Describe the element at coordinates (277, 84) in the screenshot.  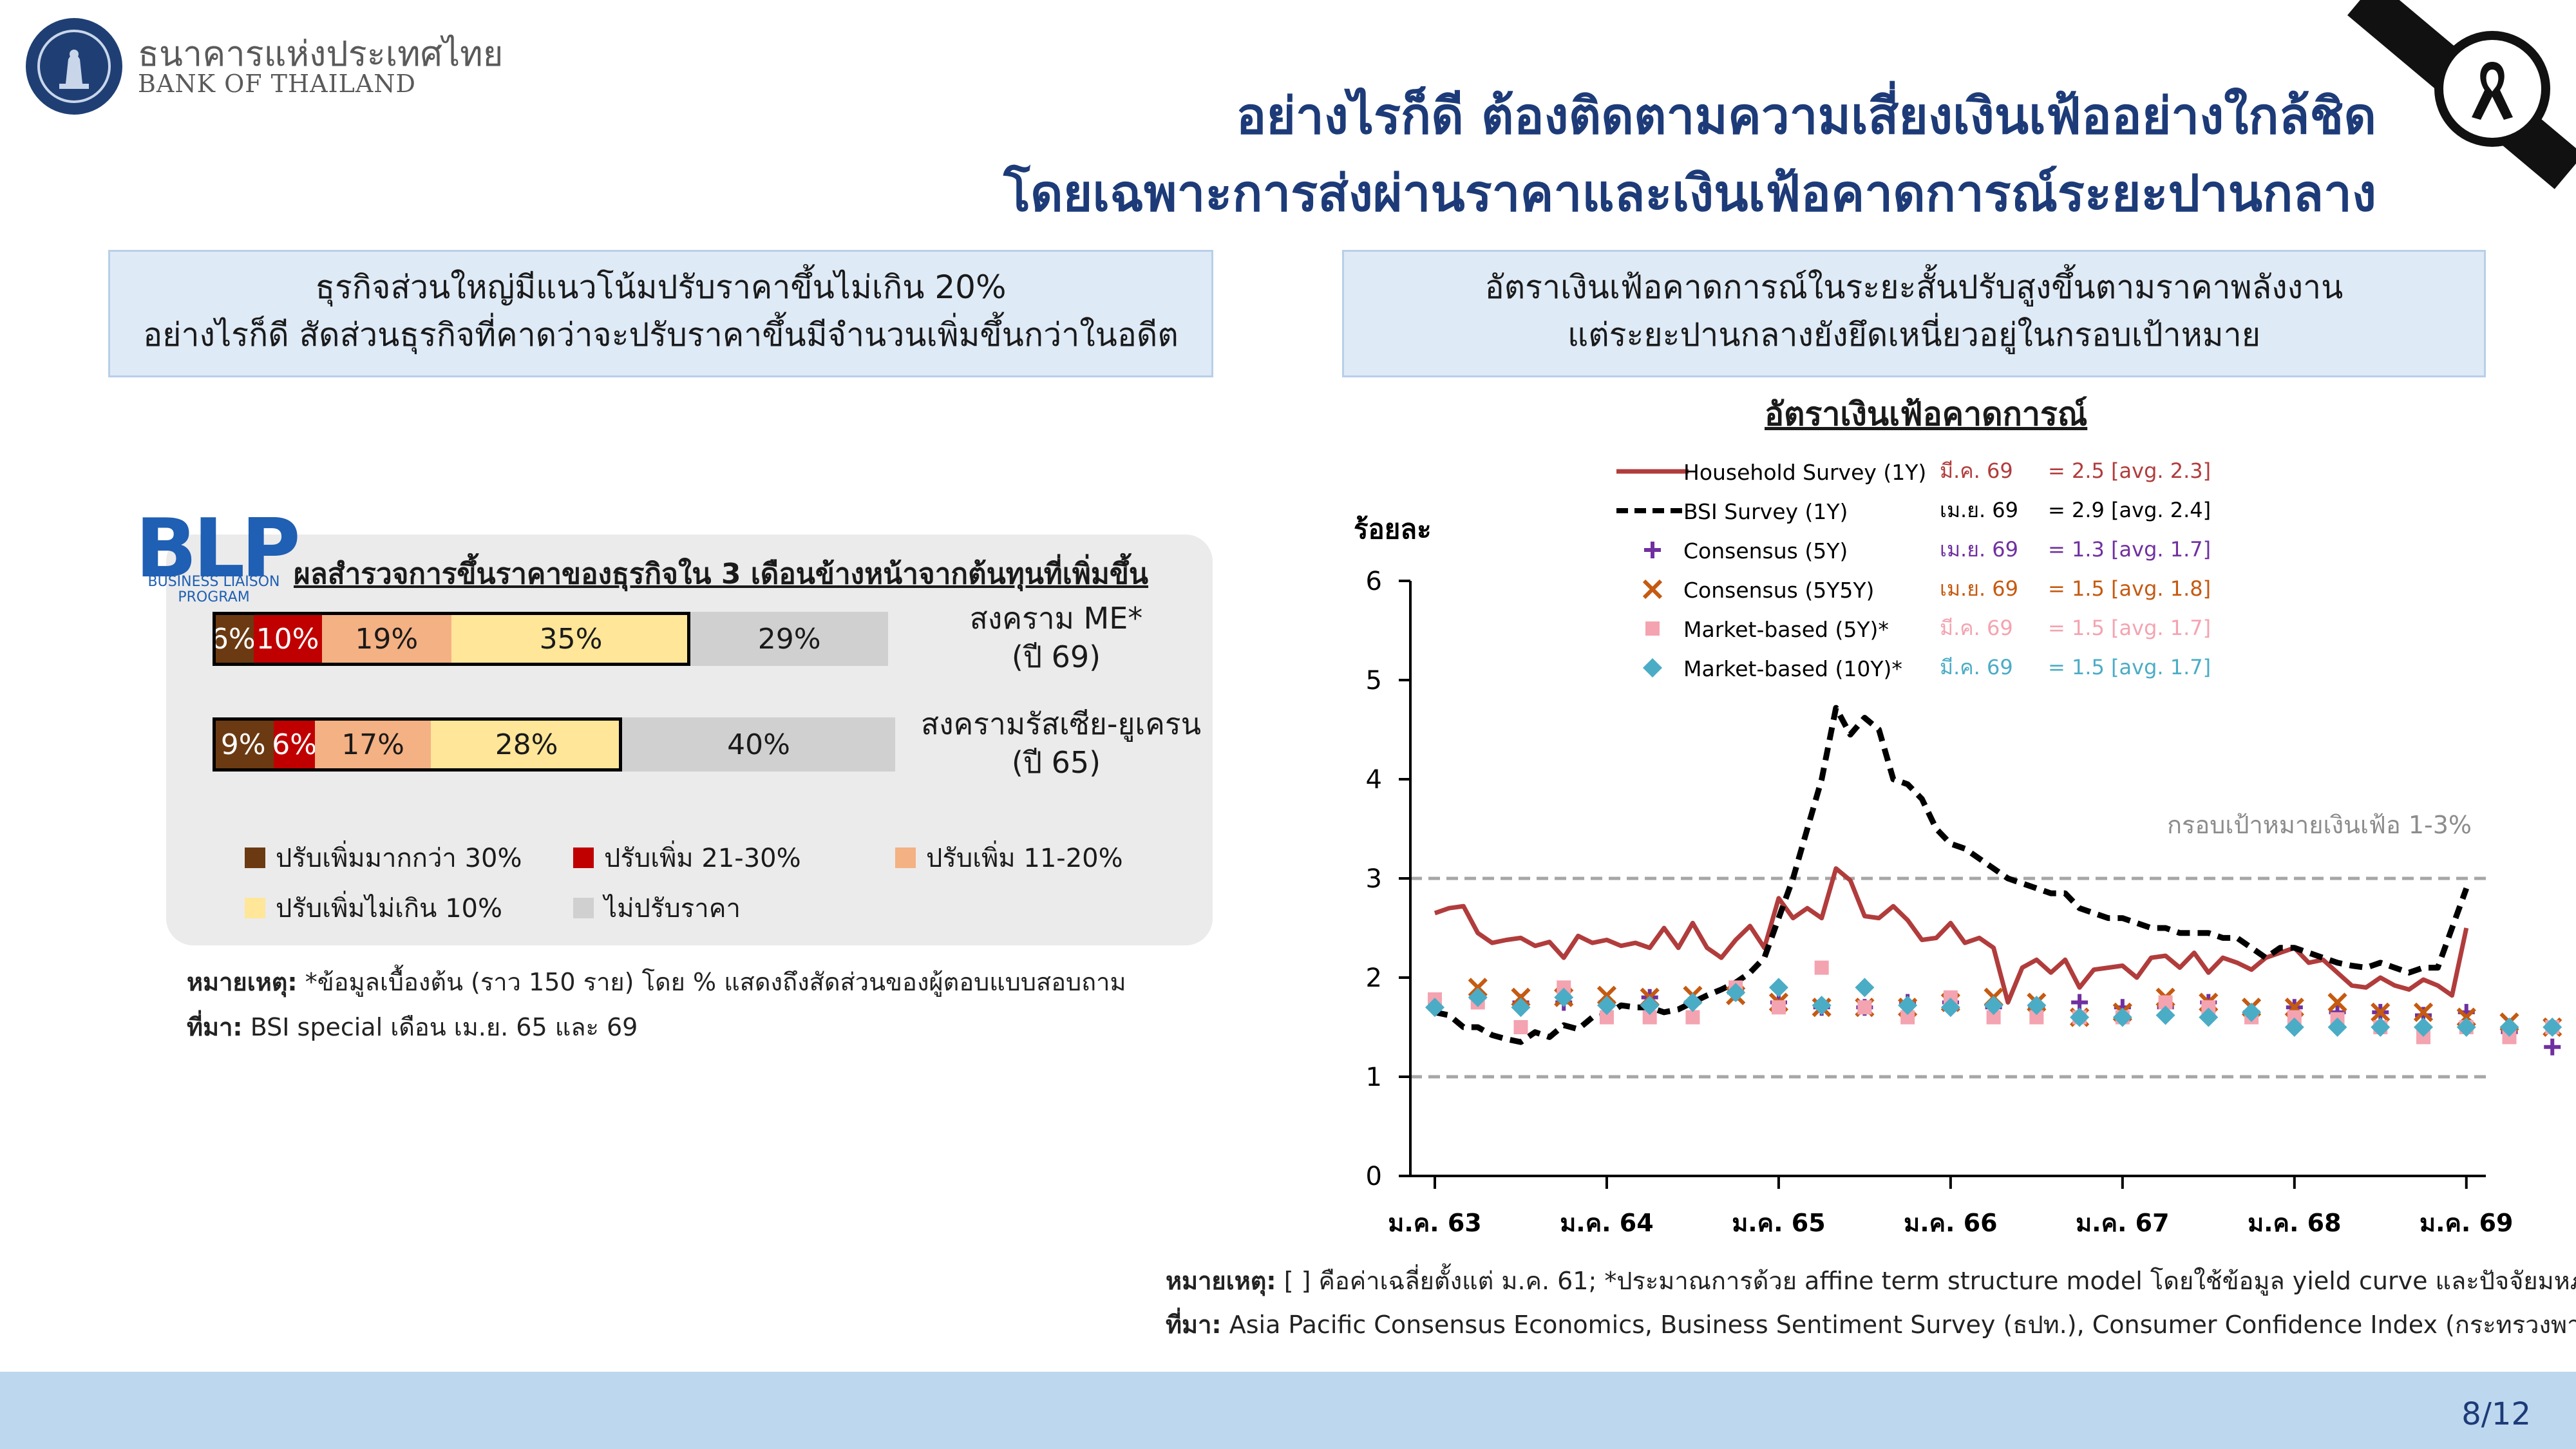
I see `org-name-english: BANK OF THAILAND` at that location.